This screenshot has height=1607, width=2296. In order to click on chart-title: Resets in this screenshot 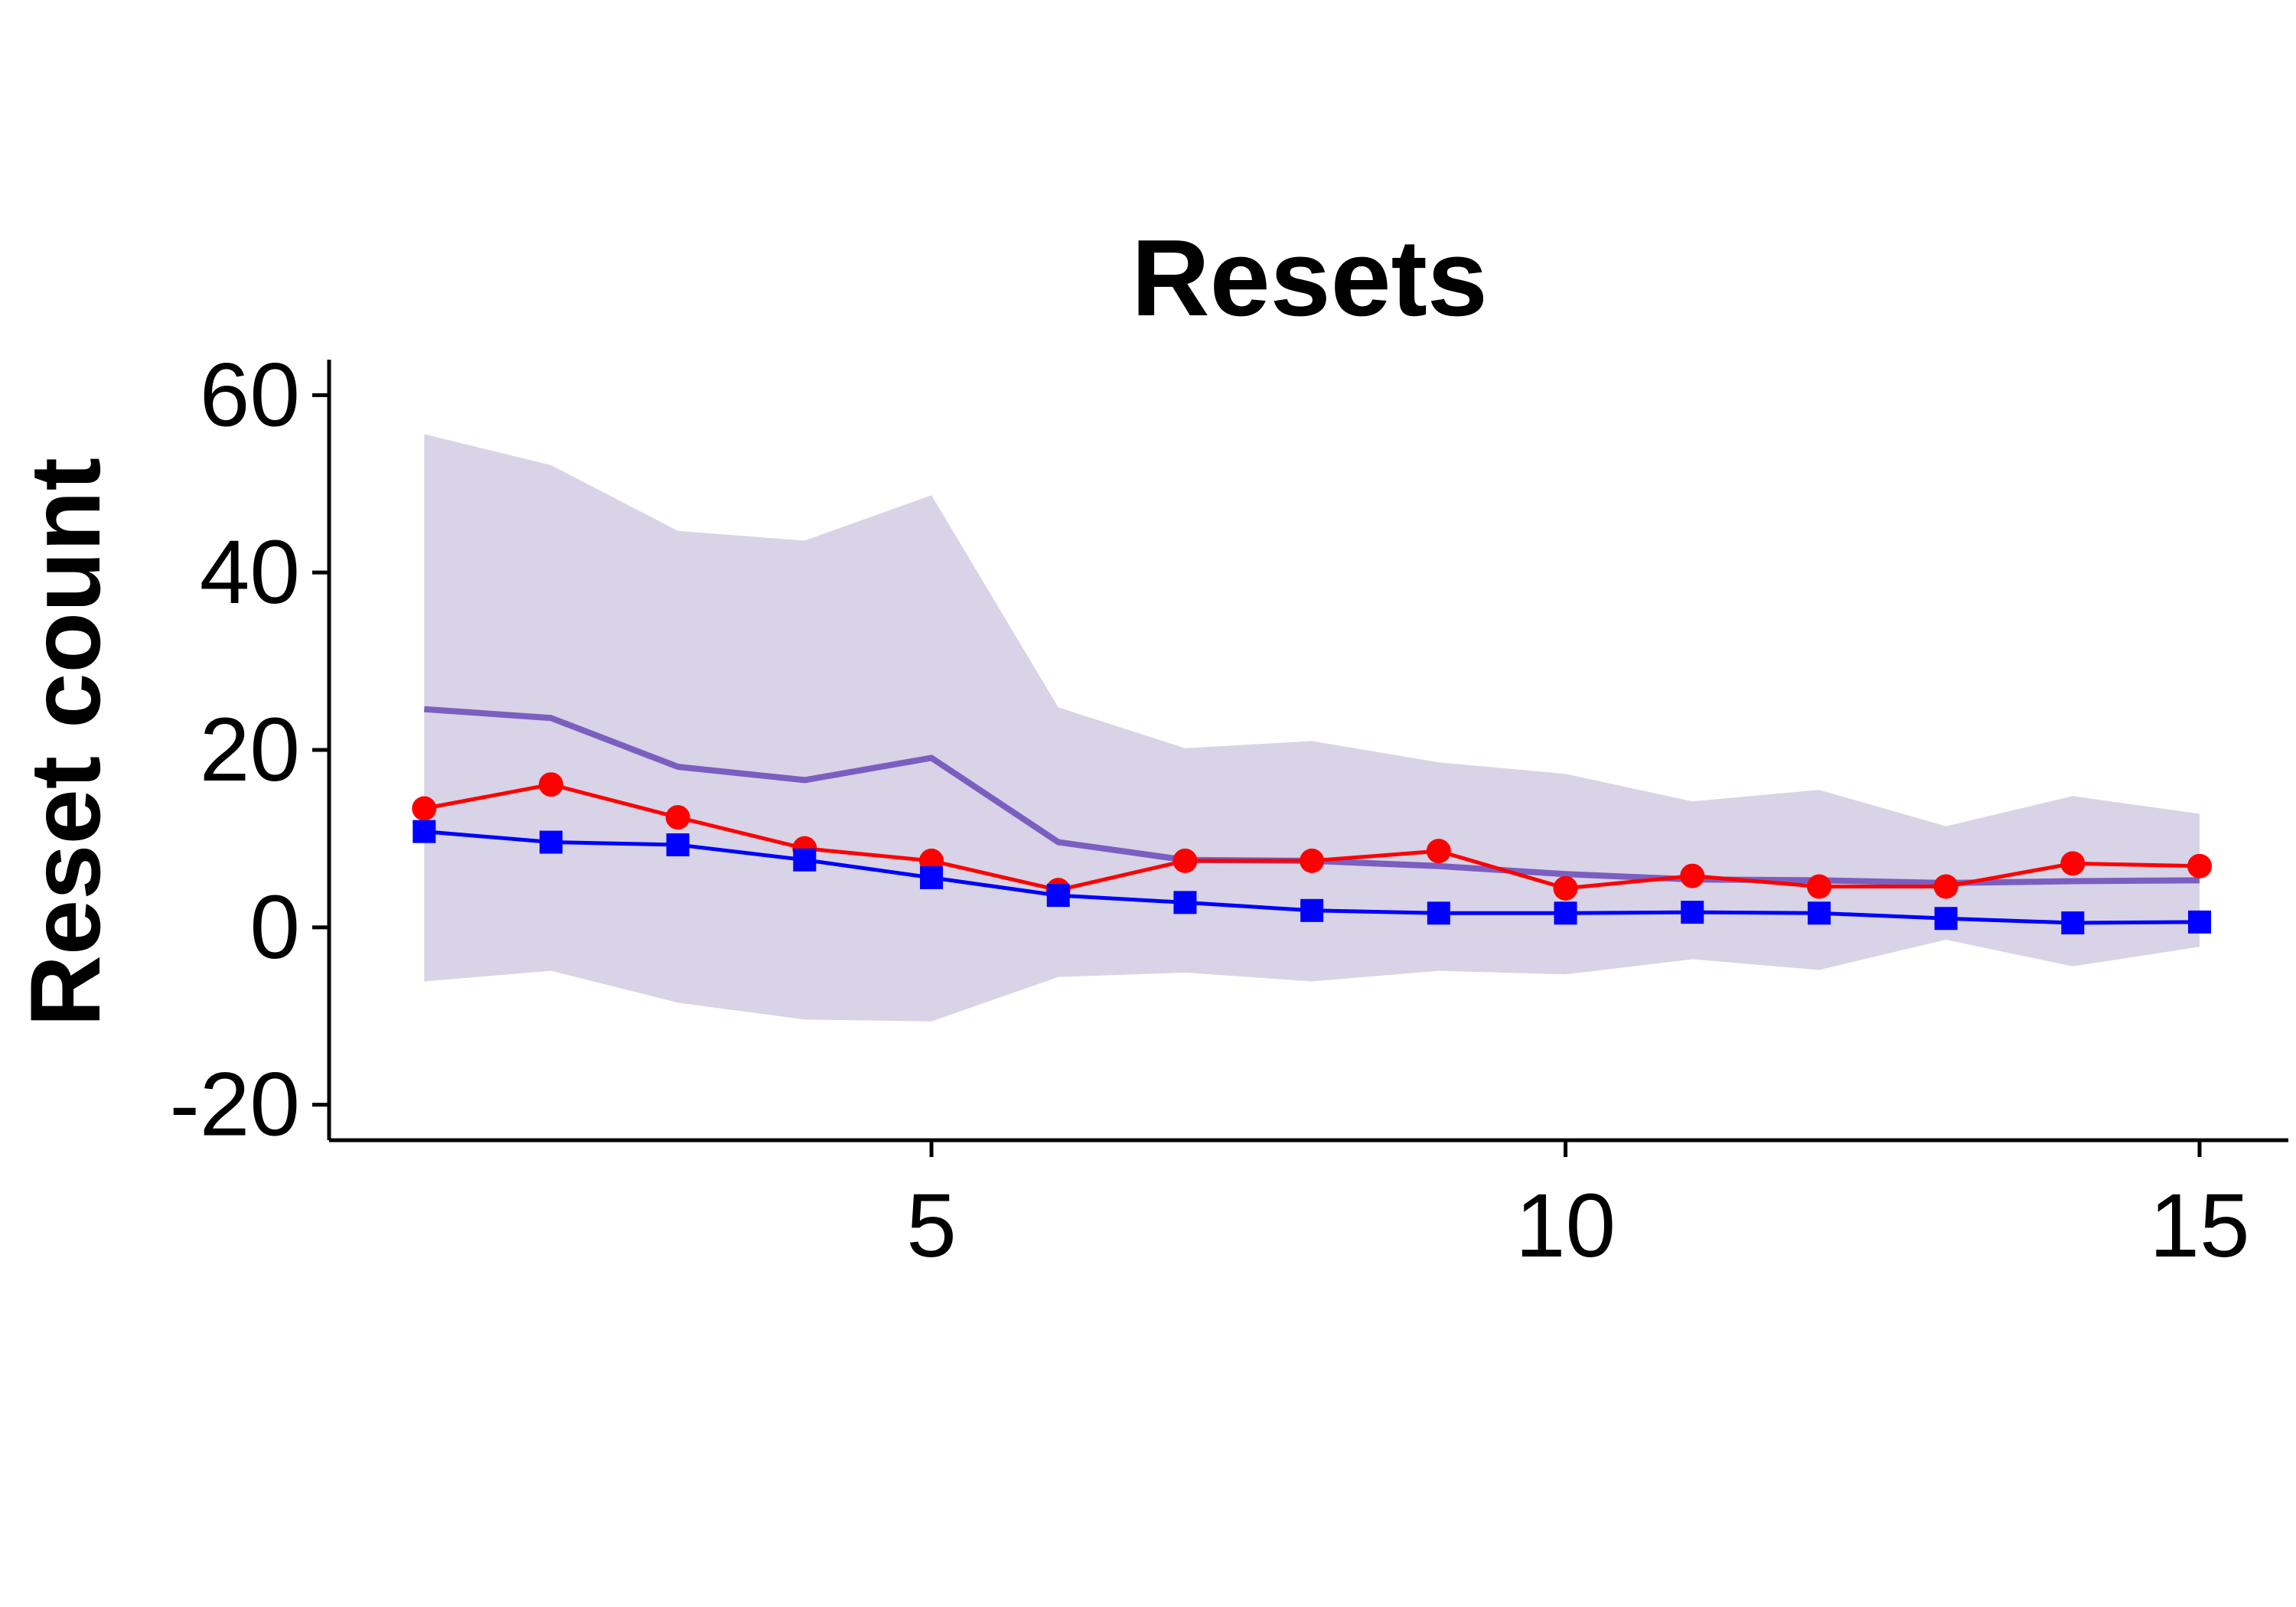, I will do `click(1309, 278)`.